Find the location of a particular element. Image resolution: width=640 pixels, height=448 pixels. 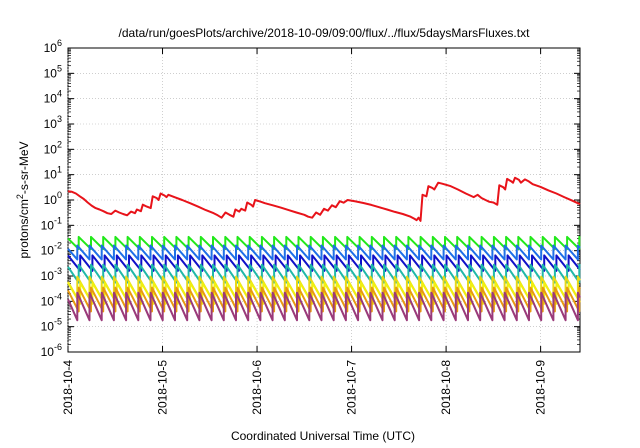

y-tick-exp: -2 is located at coordinates (58, 246).